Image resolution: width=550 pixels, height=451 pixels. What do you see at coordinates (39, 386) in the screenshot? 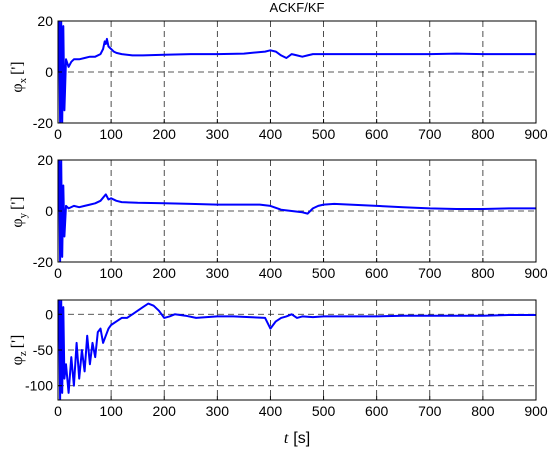
I see `y-tick-label: -100` at bounding box center [39, 386].